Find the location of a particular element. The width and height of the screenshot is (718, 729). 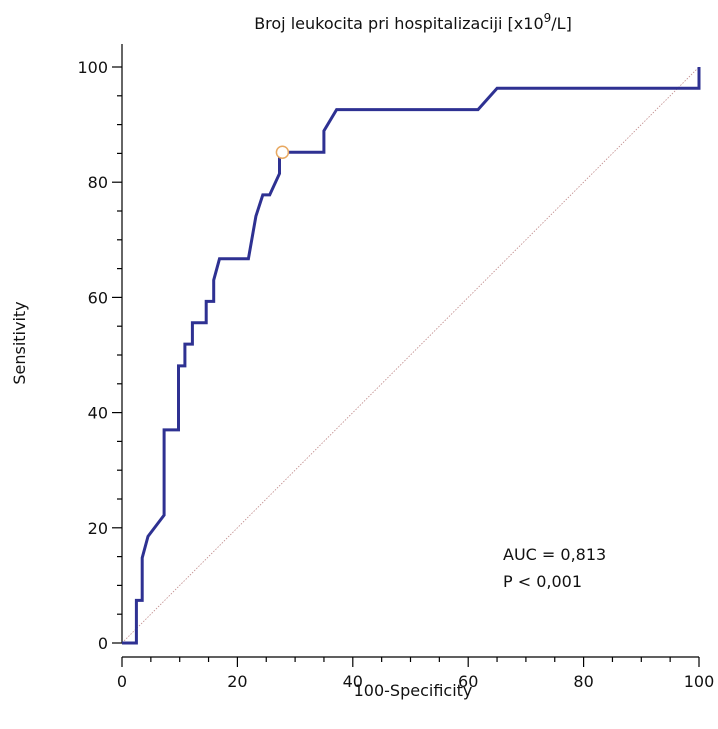

x-tick-label: 80 is located at coordinates (583, 681).